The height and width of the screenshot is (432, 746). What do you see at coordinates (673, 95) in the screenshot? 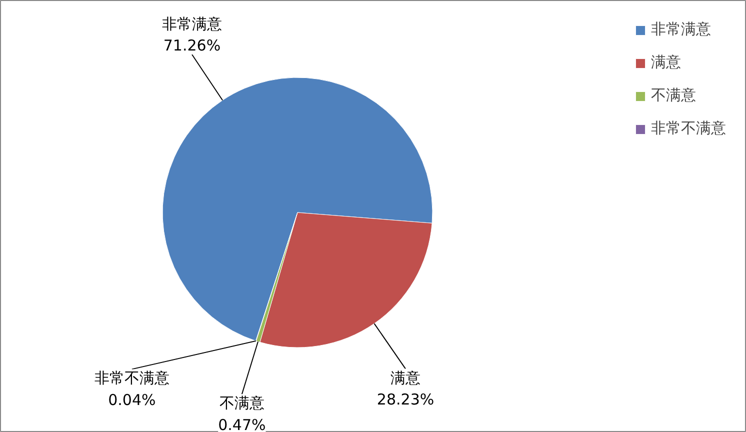
I see `legend-label: 不满意` at bounding box center [673, 95].